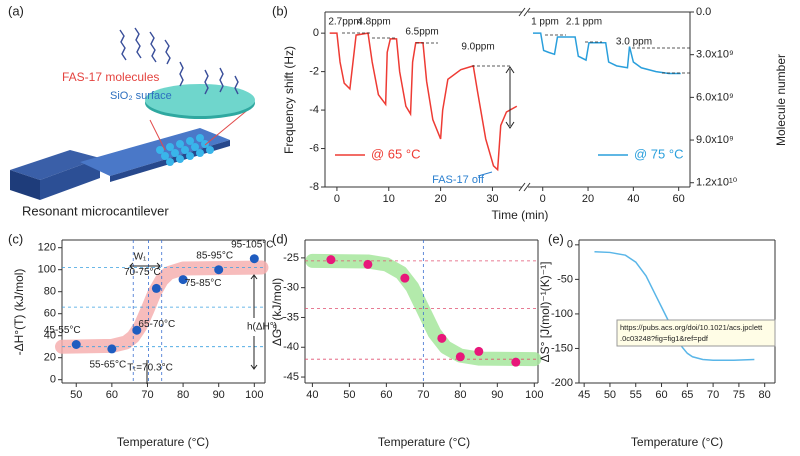 The width and height of the screenshot is (800, 456). What do you see at coordinates (584, 22) in the screenshot?
I see `annotation: 2.1 ppm` at bounding box center [584, 22].